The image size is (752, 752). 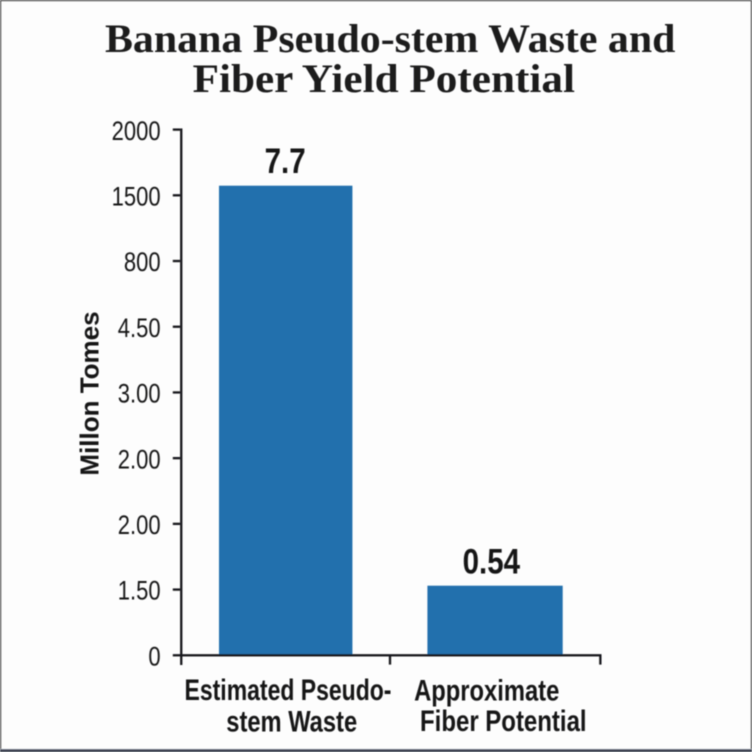 I want to click on svg-text: 2000, so click(x=136, y=132).